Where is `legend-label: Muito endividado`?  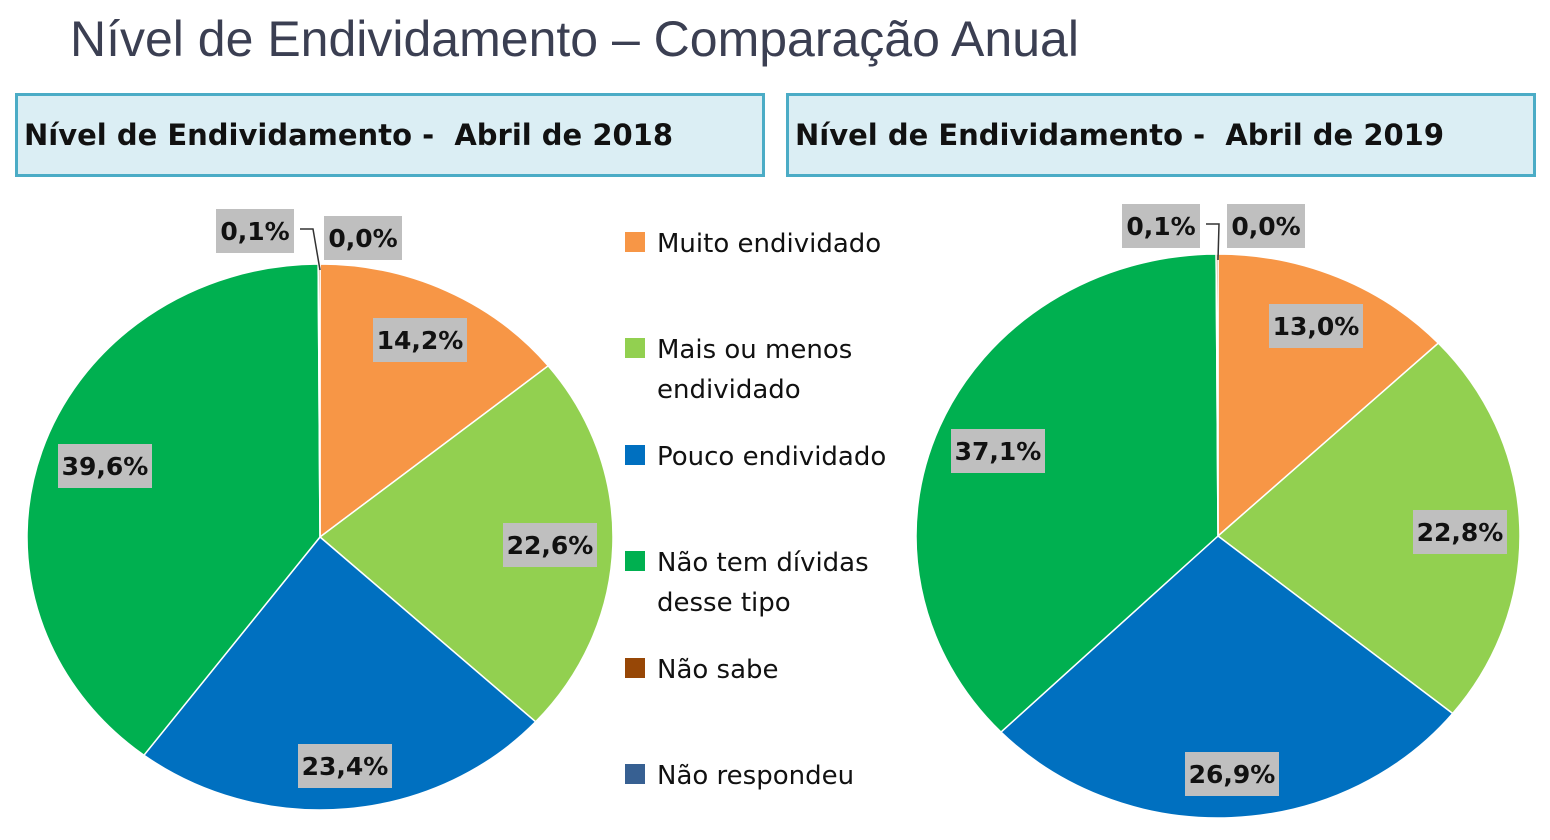 legend-label: Muito endividado is located at coordinates (769, 244).